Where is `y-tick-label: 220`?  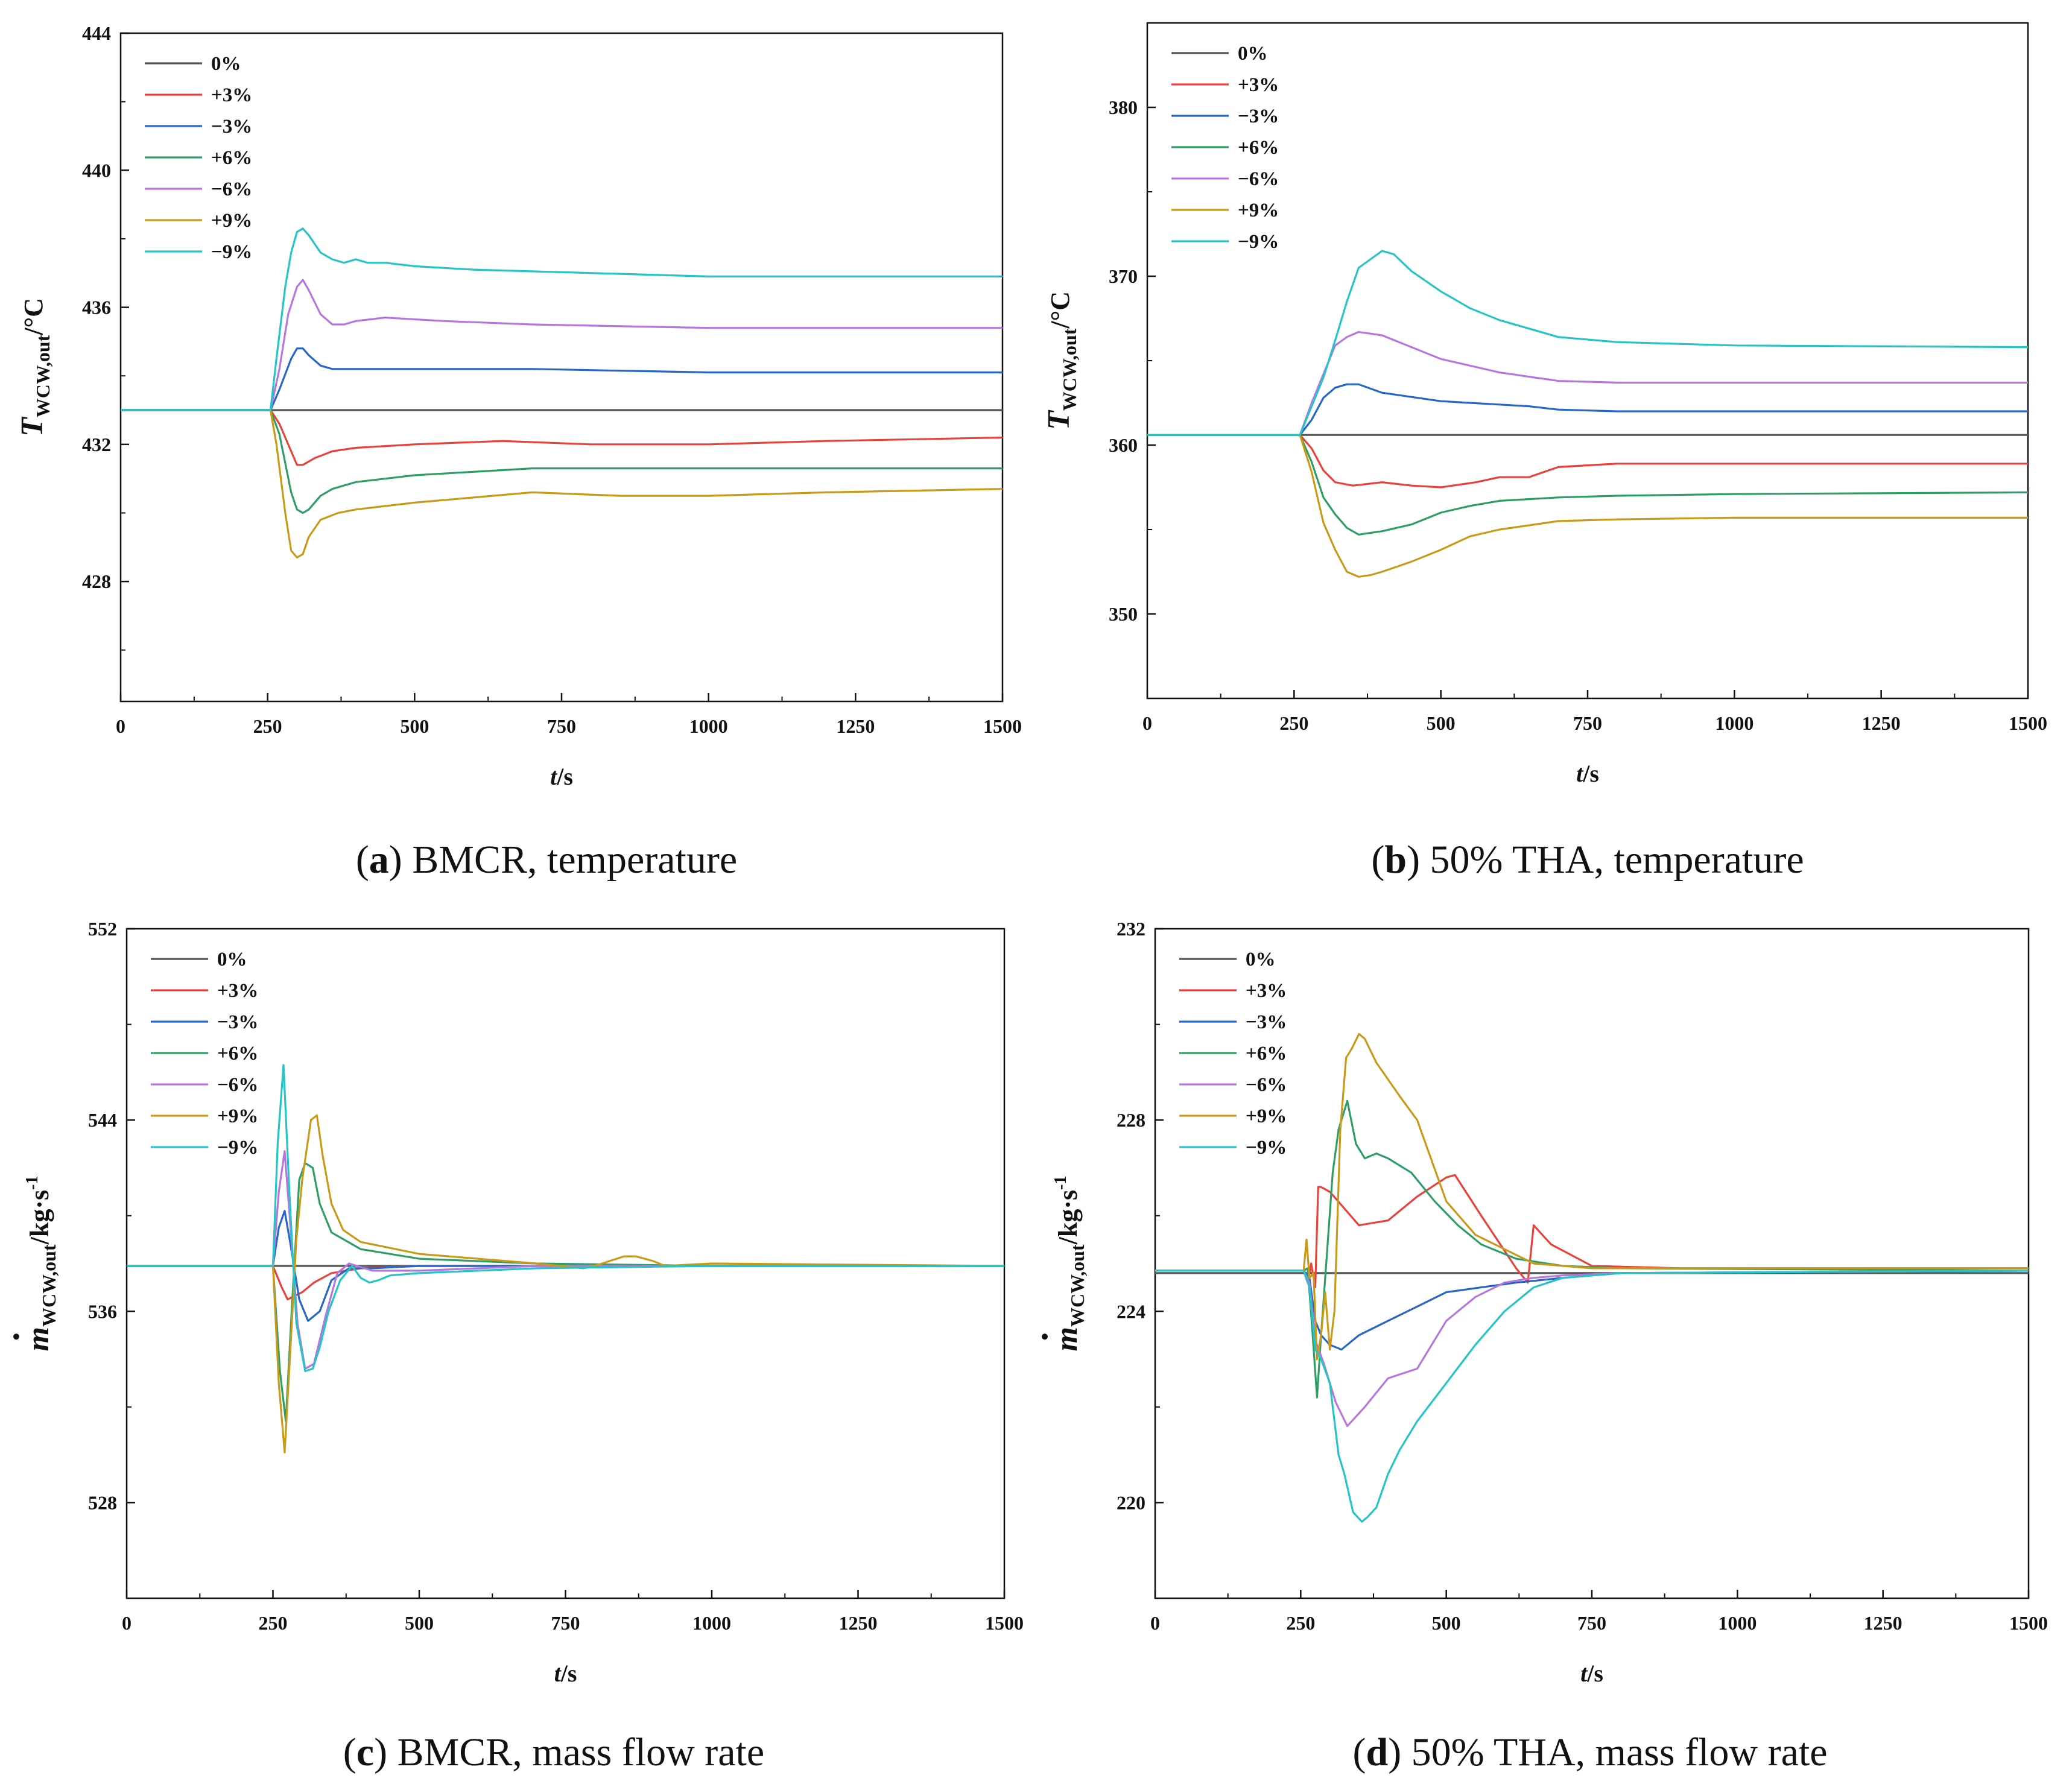
y-tick-label: 220 is located at coordinates (1131, 1502).